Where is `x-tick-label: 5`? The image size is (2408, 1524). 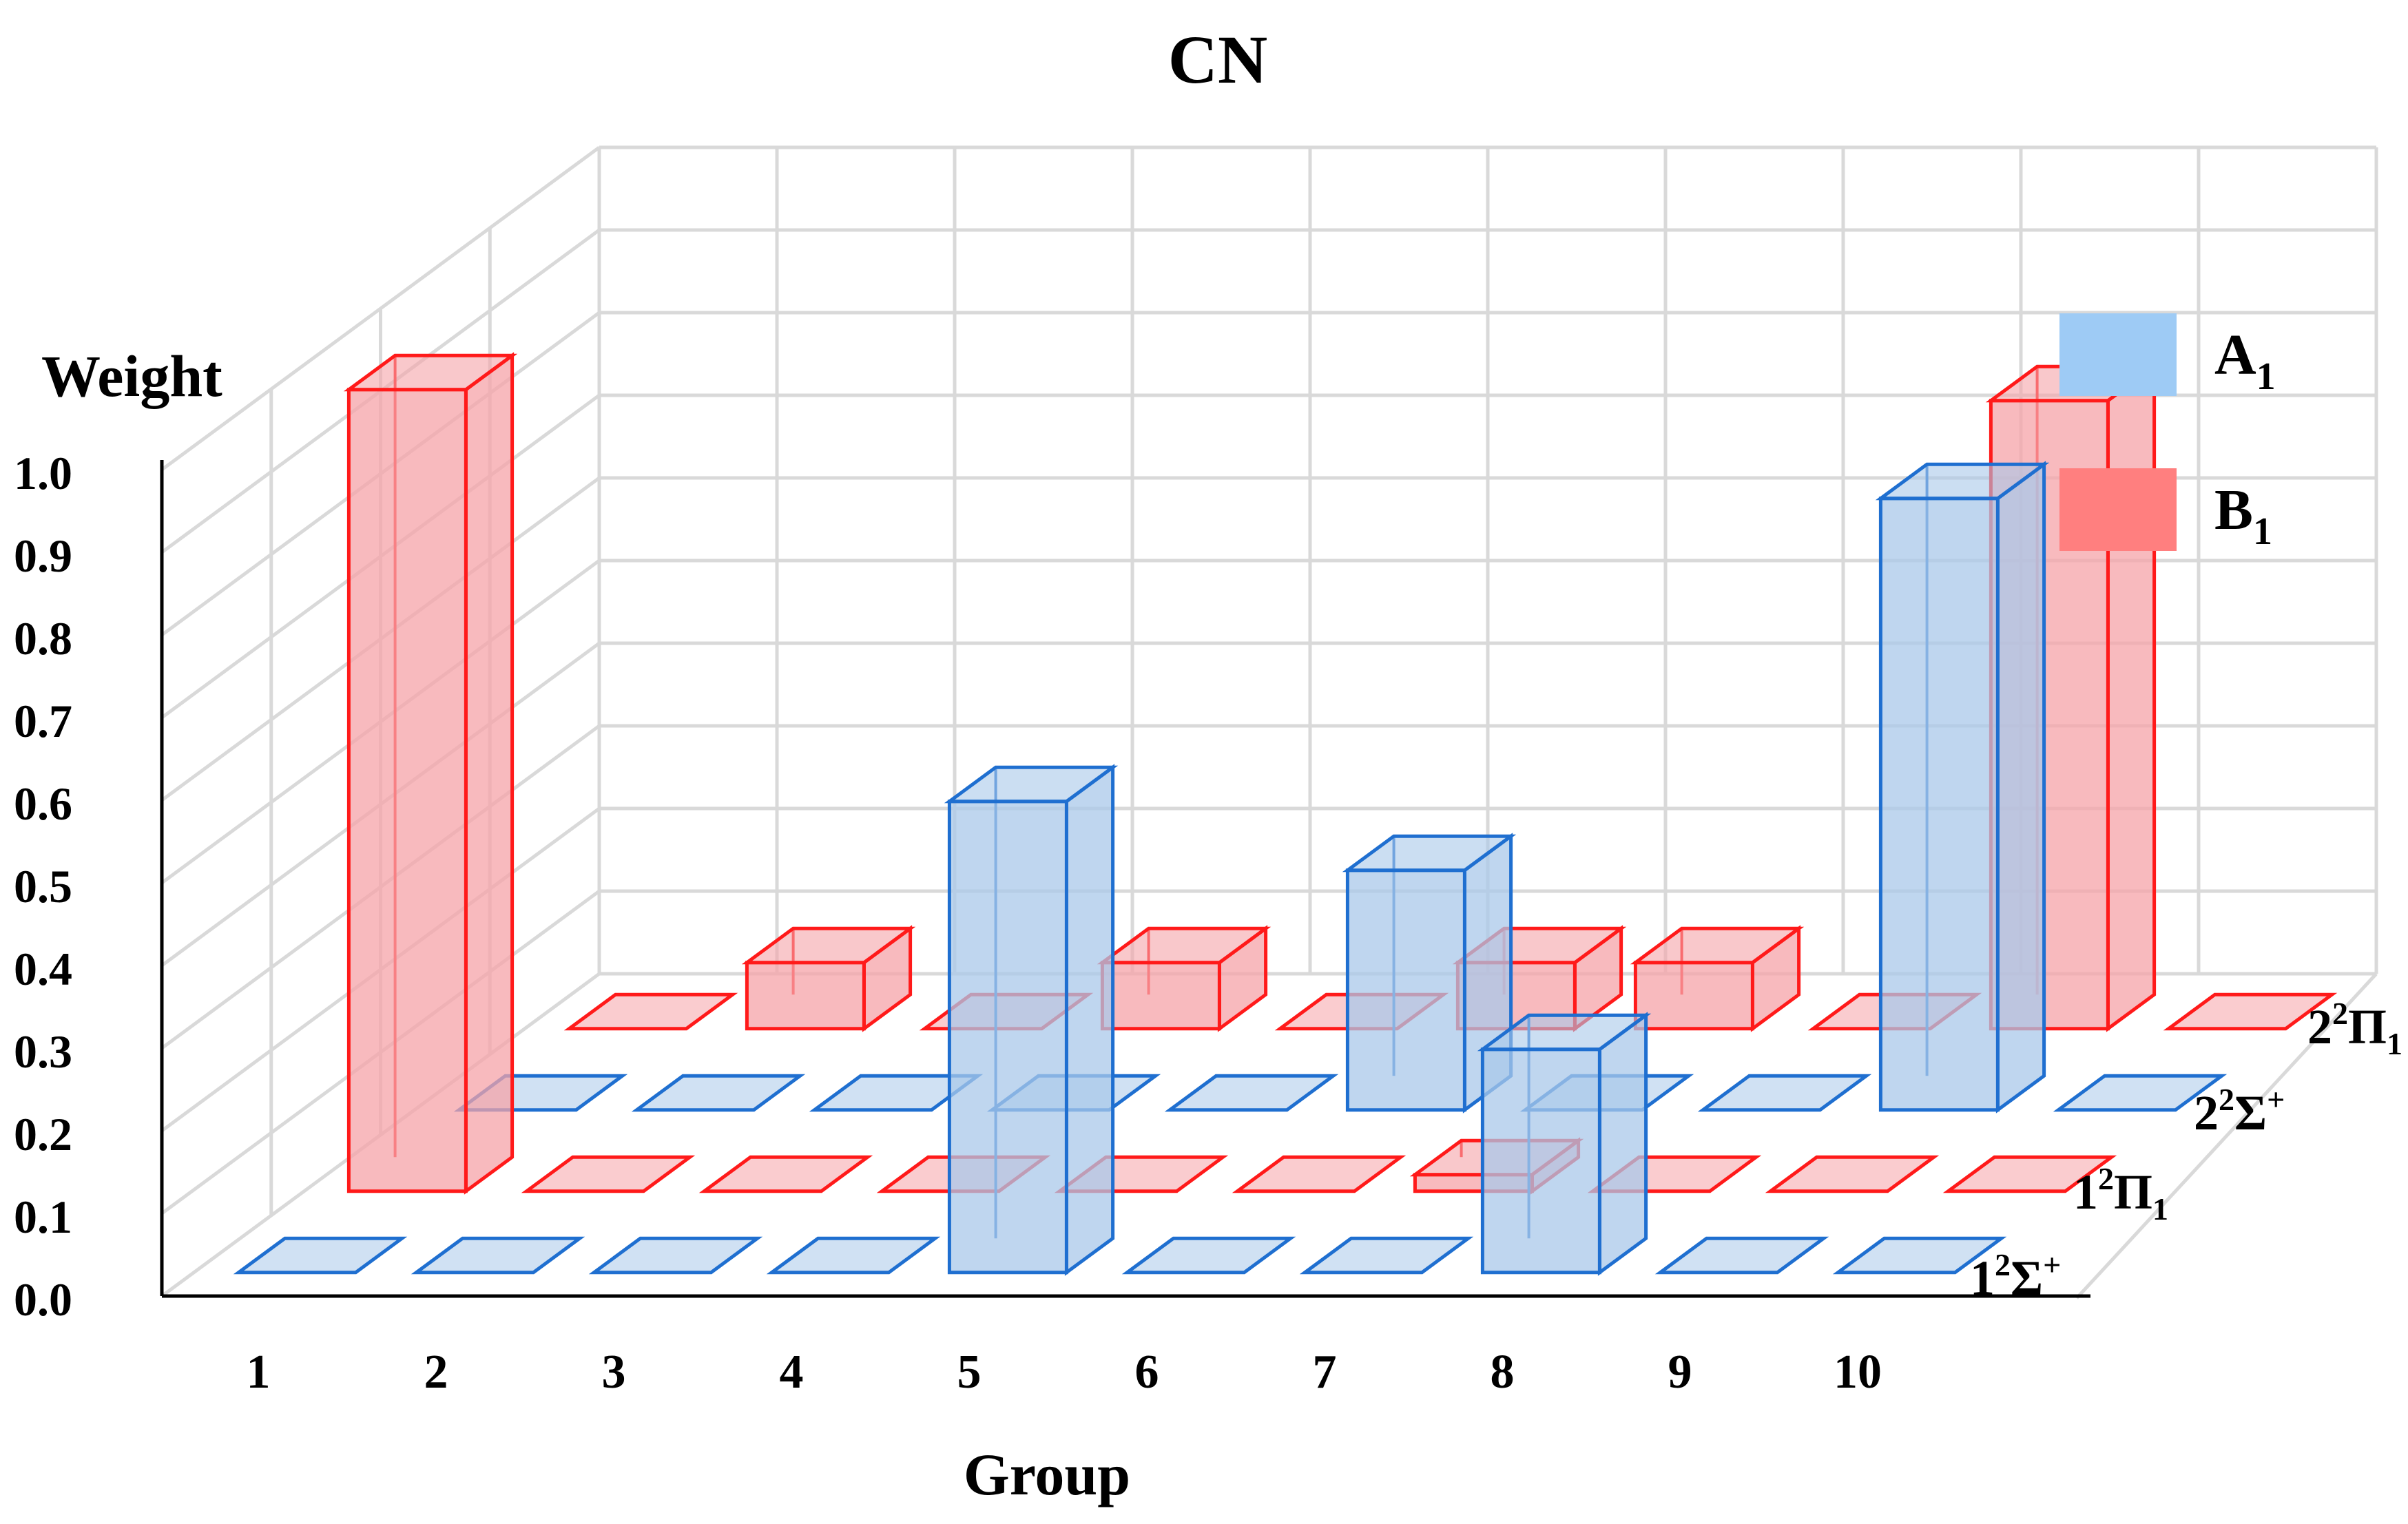
x-tick-label: 5 is located at coordinates (969, 1372).